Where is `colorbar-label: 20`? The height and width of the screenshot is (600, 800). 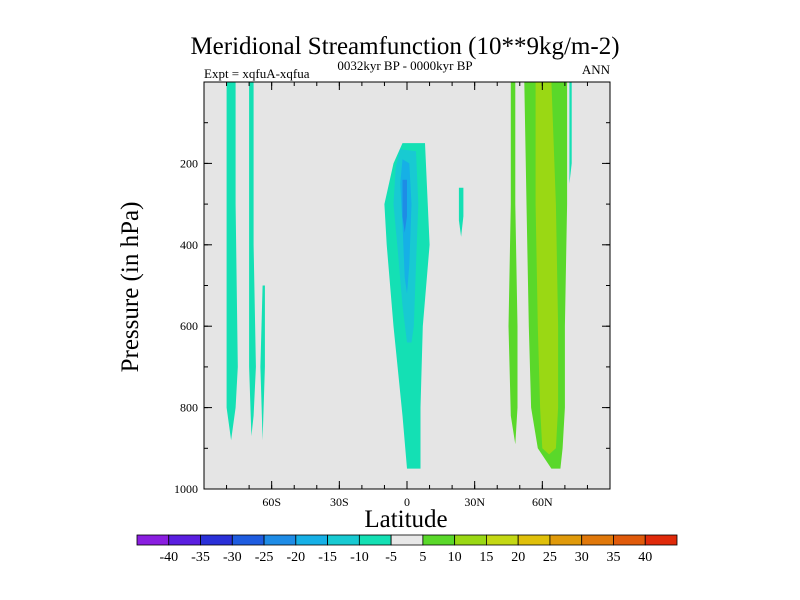
colorbar-label: 20 is located at coordinates (518, 557).